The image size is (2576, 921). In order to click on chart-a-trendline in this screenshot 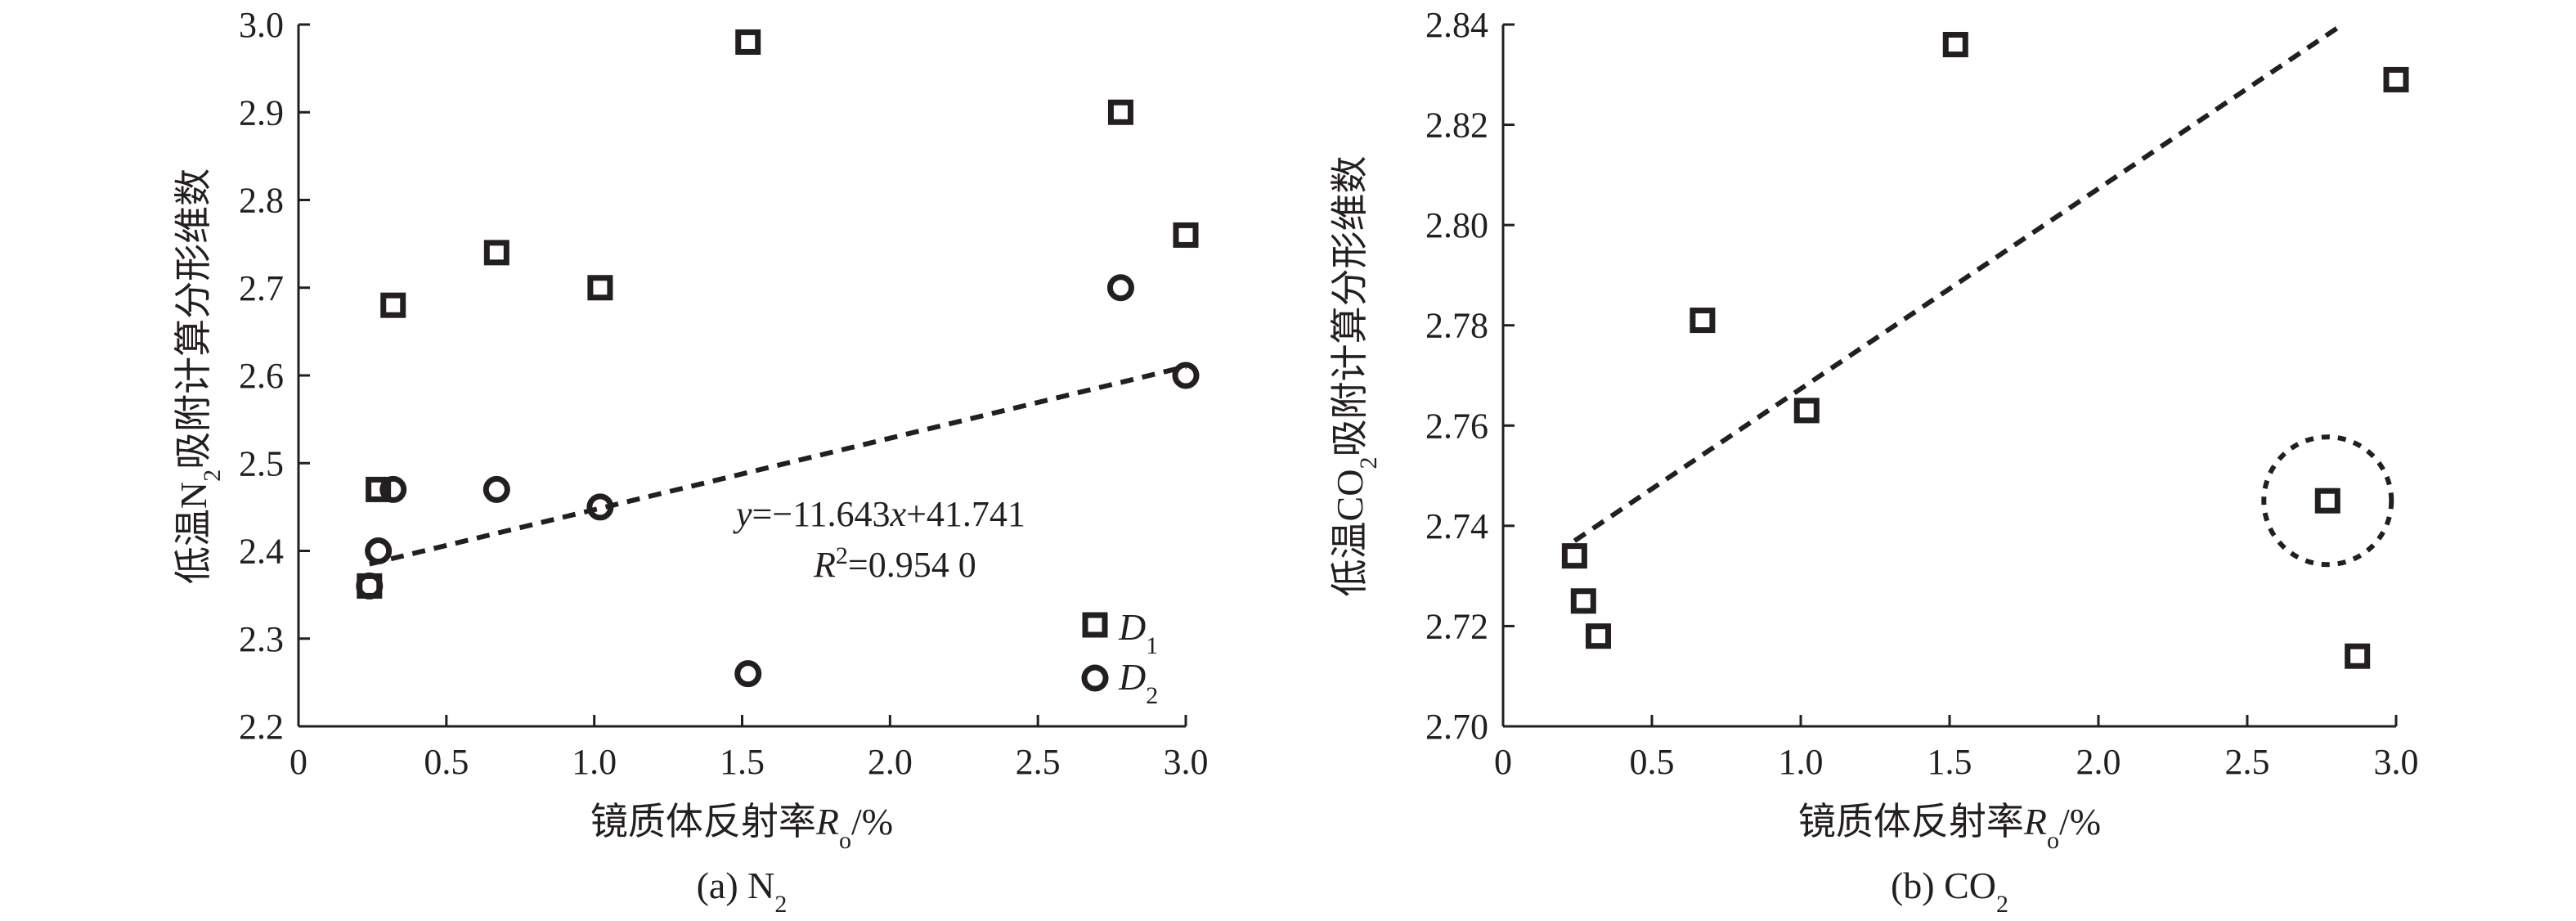, I will do `click(778, 465)`.